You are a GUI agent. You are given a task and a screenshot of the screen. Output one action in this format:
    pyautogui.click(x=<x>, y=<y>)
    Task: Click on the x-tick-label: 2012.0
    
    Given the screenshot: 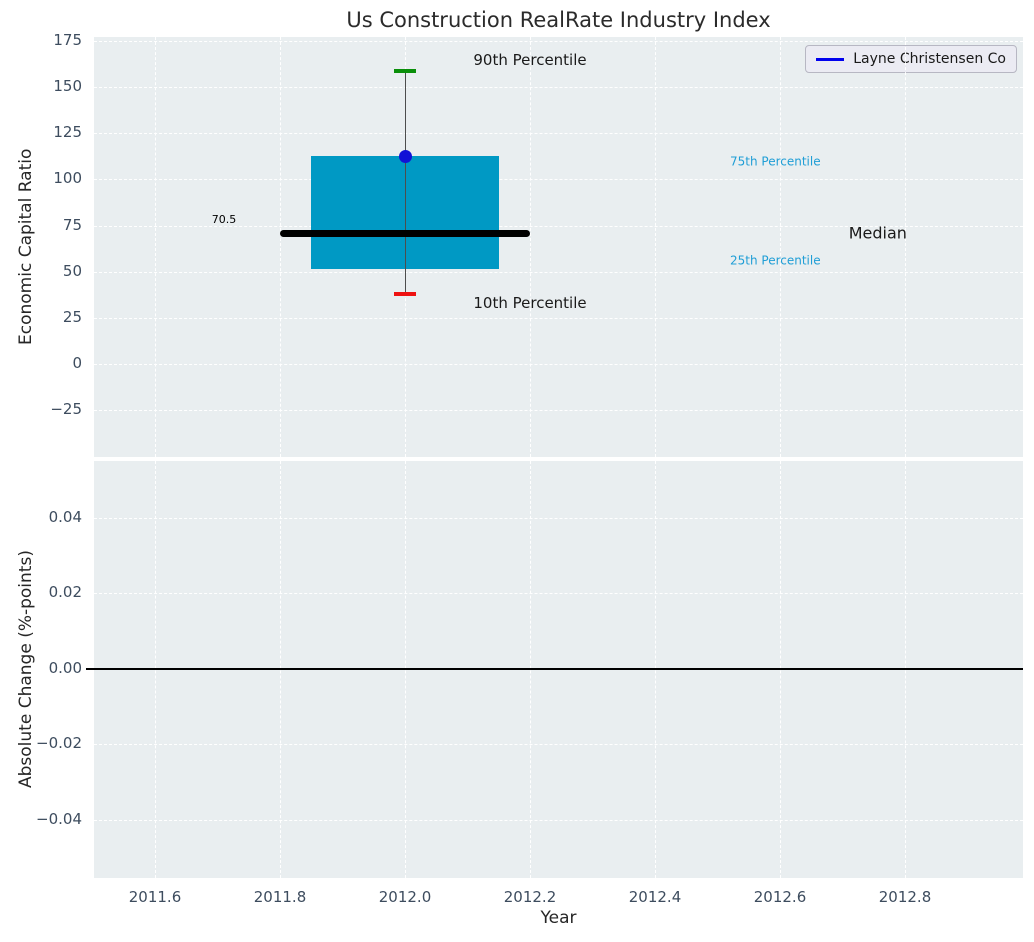 What is the action you would take?
    pyautogui.click(x=405, y=897)
    